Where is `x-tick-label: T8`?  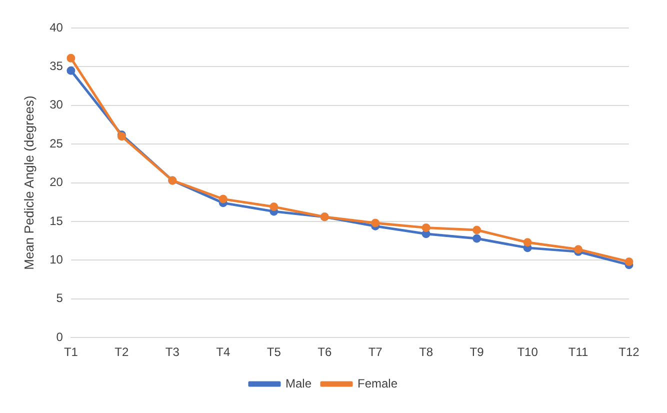 x-tick-label: T8 is located at coordinates (426, 352).